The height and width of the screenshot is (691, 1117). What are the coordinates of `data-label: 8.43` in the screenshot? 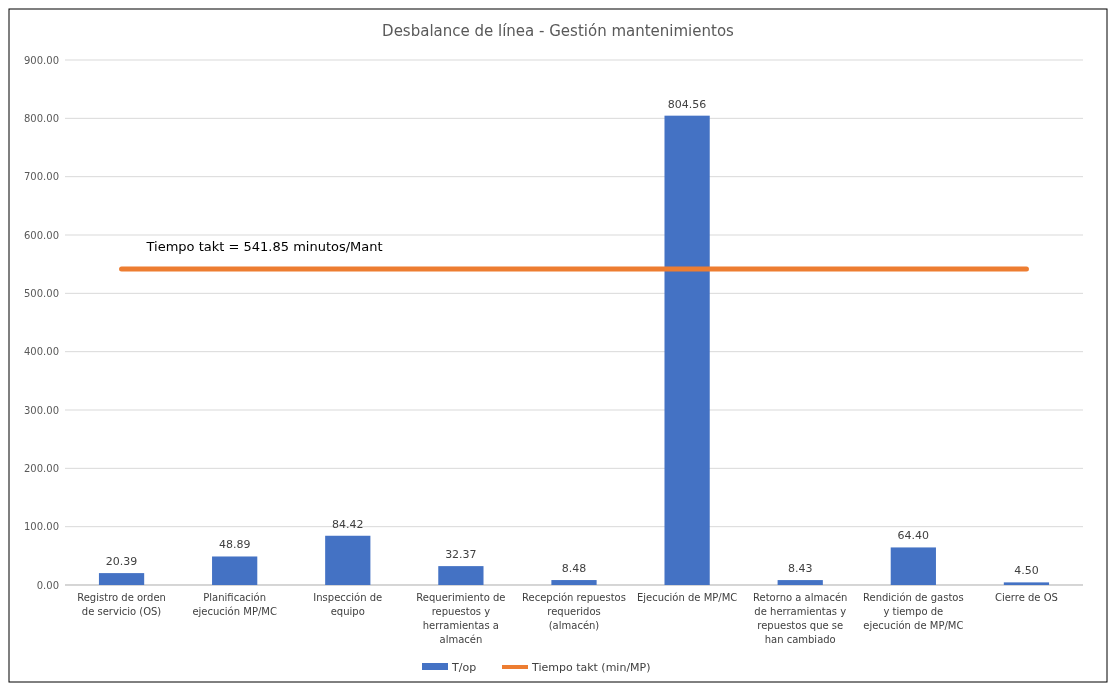 It's located at (800, 569).